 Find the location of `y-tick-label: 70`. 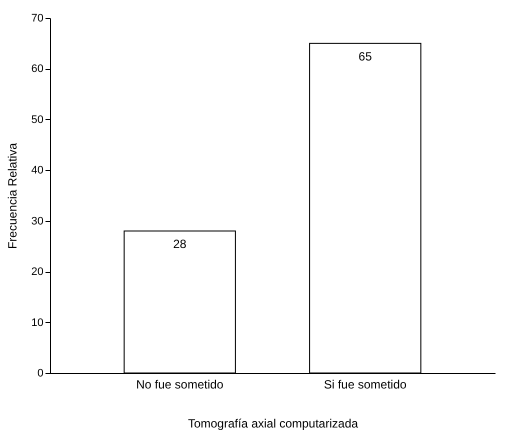

y-tick-label: 70 is located at coordinates (37, 18).